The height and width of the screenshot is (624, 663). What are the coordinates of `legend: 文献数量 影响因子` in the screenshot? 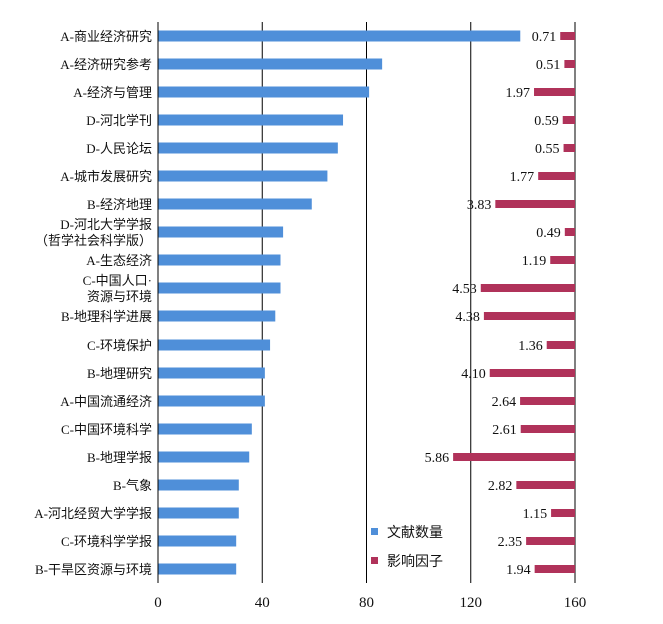 It's located at (407, 547).